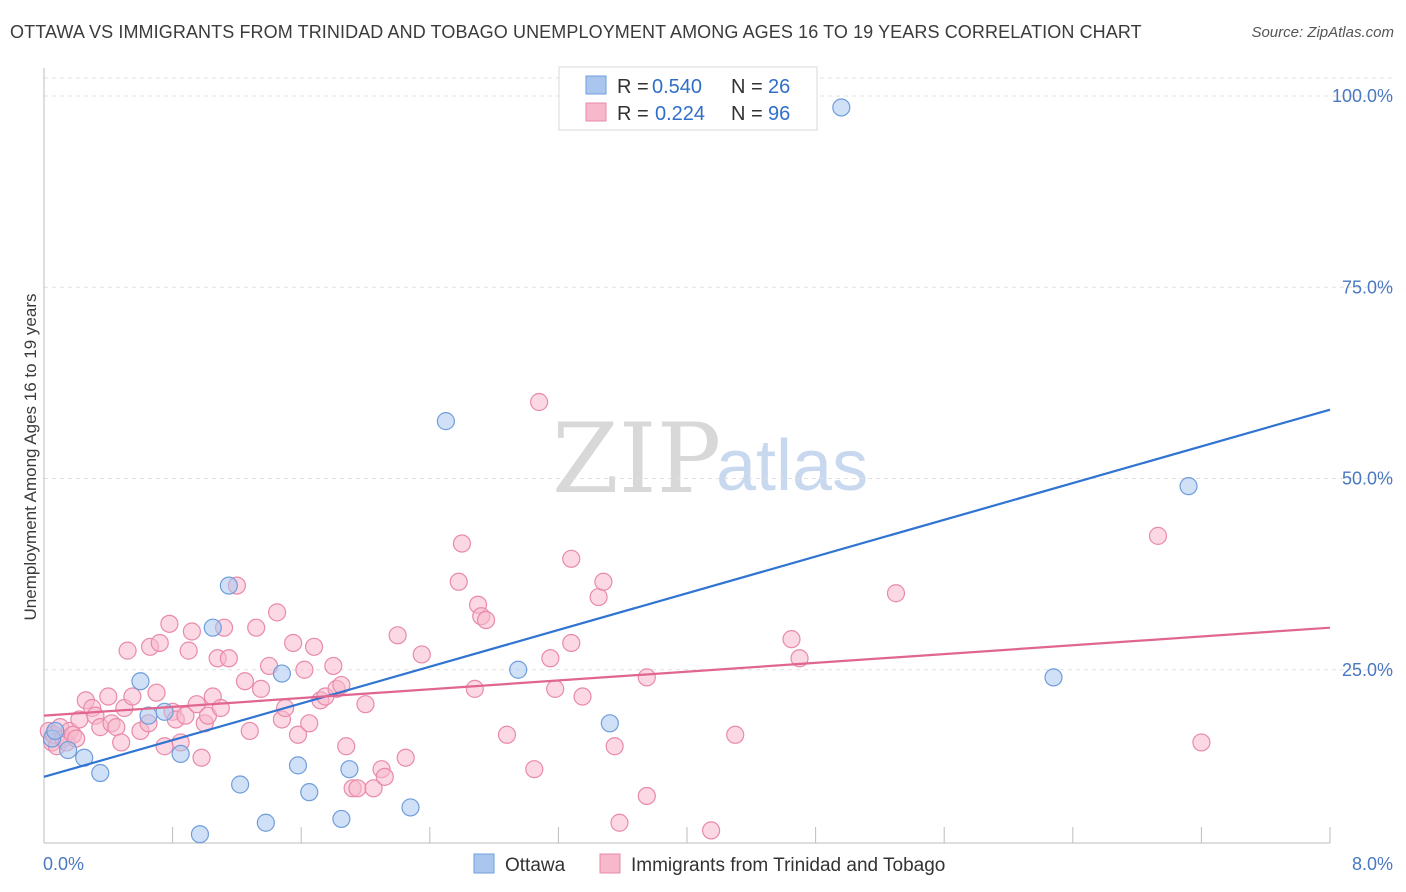 Image resolution: width=1406 pixels, height=892 pixels. Describe the element at coordinates (680, 114) in the screenshot. I see `legend-r-value-trinidad: 0.224` at that location.